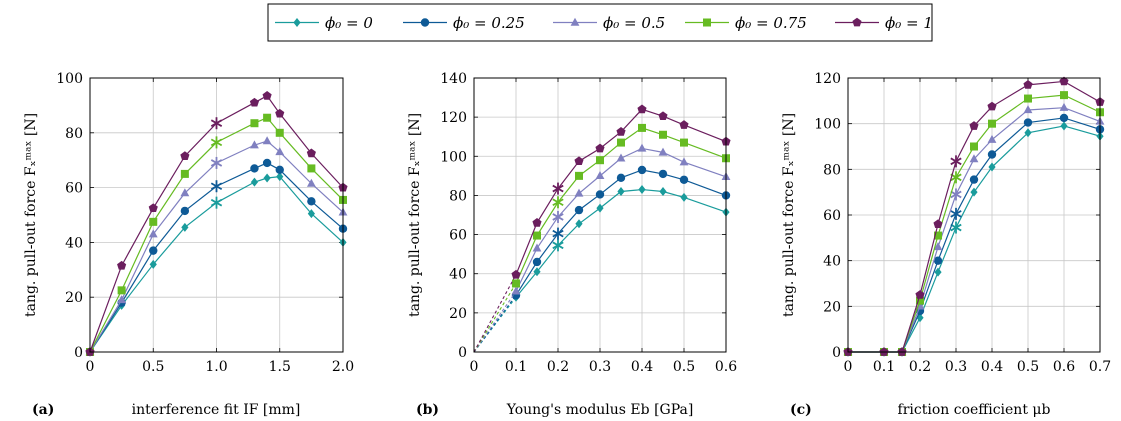  What do you see at coordinates (600, 22) in the screenshot?
I see `legend: ϕ₀ = 0 ϕ₀ = 0.25 ϕ₀ = 0.5 ϕ₀ = 0.75 ϕ₀ = 1` at bounding box center [600, 22].